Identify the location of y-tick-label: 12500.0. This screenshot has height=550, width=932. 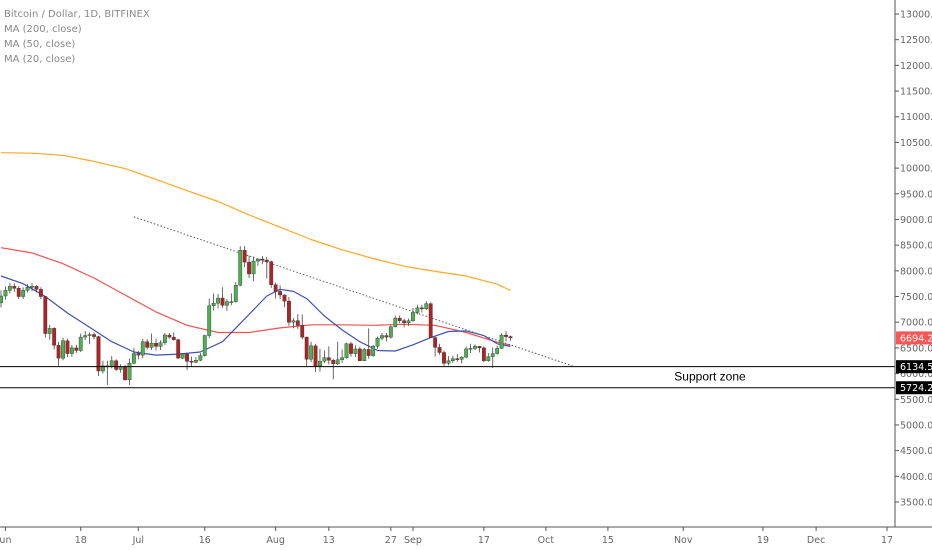
(916, 40).